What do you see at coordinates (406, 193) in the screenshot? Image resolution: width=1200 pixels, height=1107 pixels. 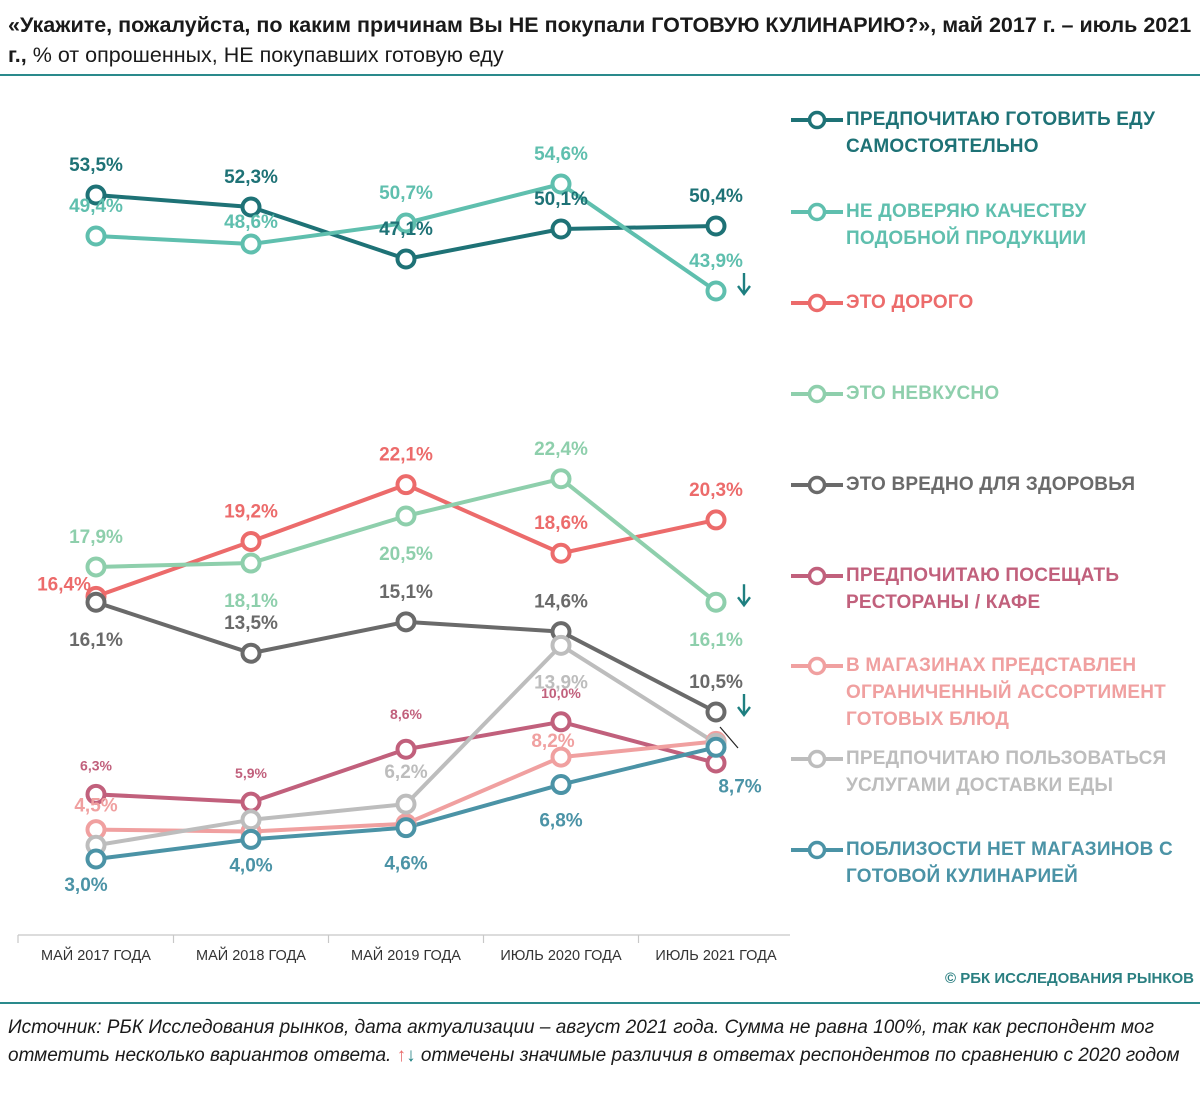 I see `data-label: 50,7%` at bounding box center [406, 193].